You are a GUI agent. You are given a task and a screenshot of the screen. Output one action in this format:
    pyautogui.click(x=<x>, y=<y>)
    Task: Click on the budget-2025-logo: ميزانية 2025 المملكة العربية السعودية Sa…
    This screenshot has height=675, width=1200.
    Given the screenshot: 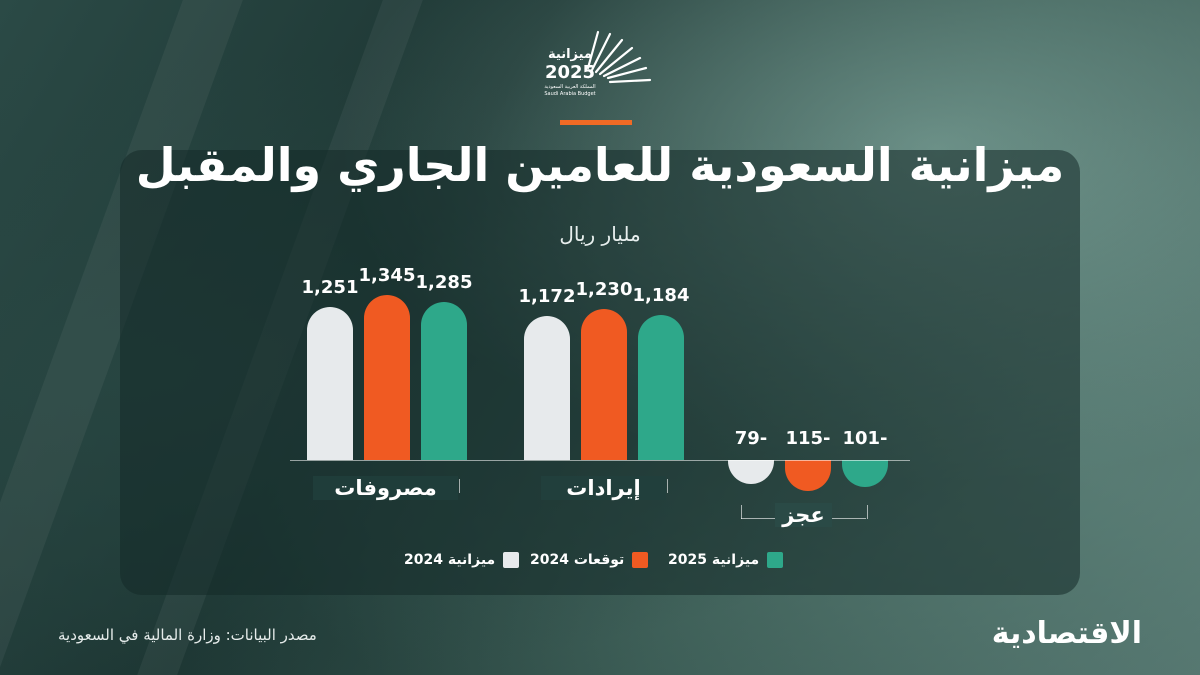 What is the action you would take?
    pyautogui.click(x=600, y=65)
    